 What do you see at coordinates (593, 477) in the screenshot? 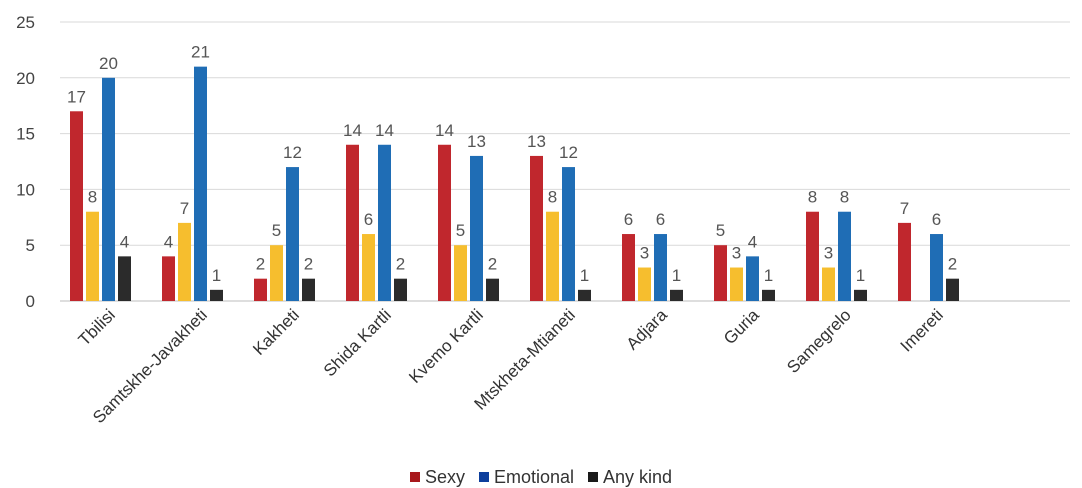
I see `legend-swatch-any-kind` at bounding box center [593, 477].